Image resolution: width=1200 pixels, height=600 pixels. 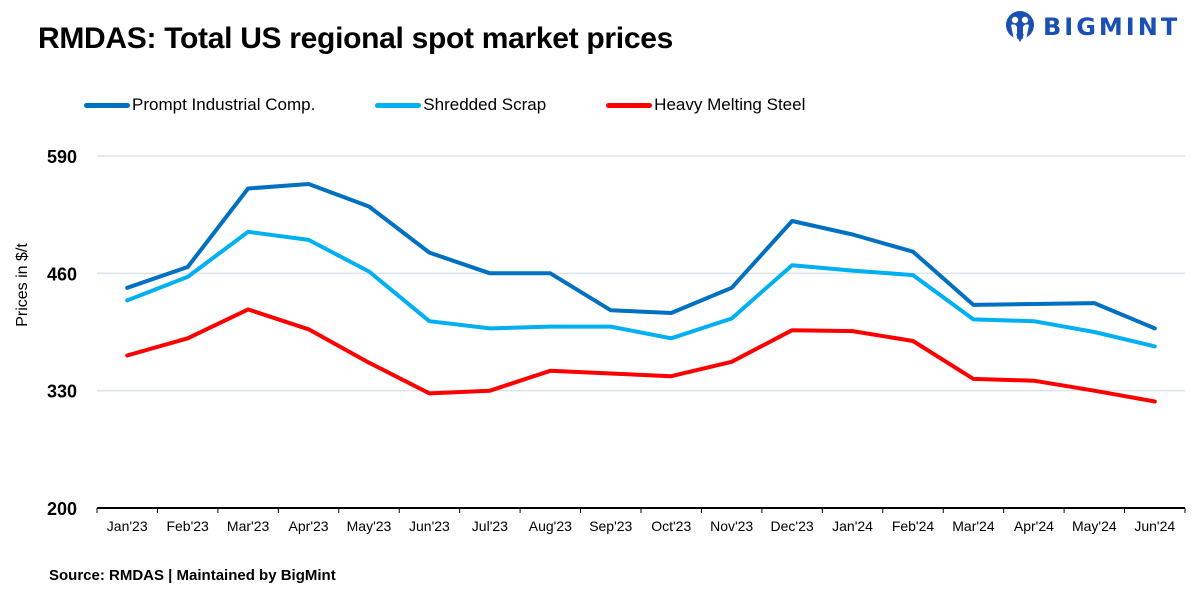 What do you see at coordinates (187, 526) in the screenshot?
I see `x-tick-label: Feb'23` at bounding box center [187, 526].